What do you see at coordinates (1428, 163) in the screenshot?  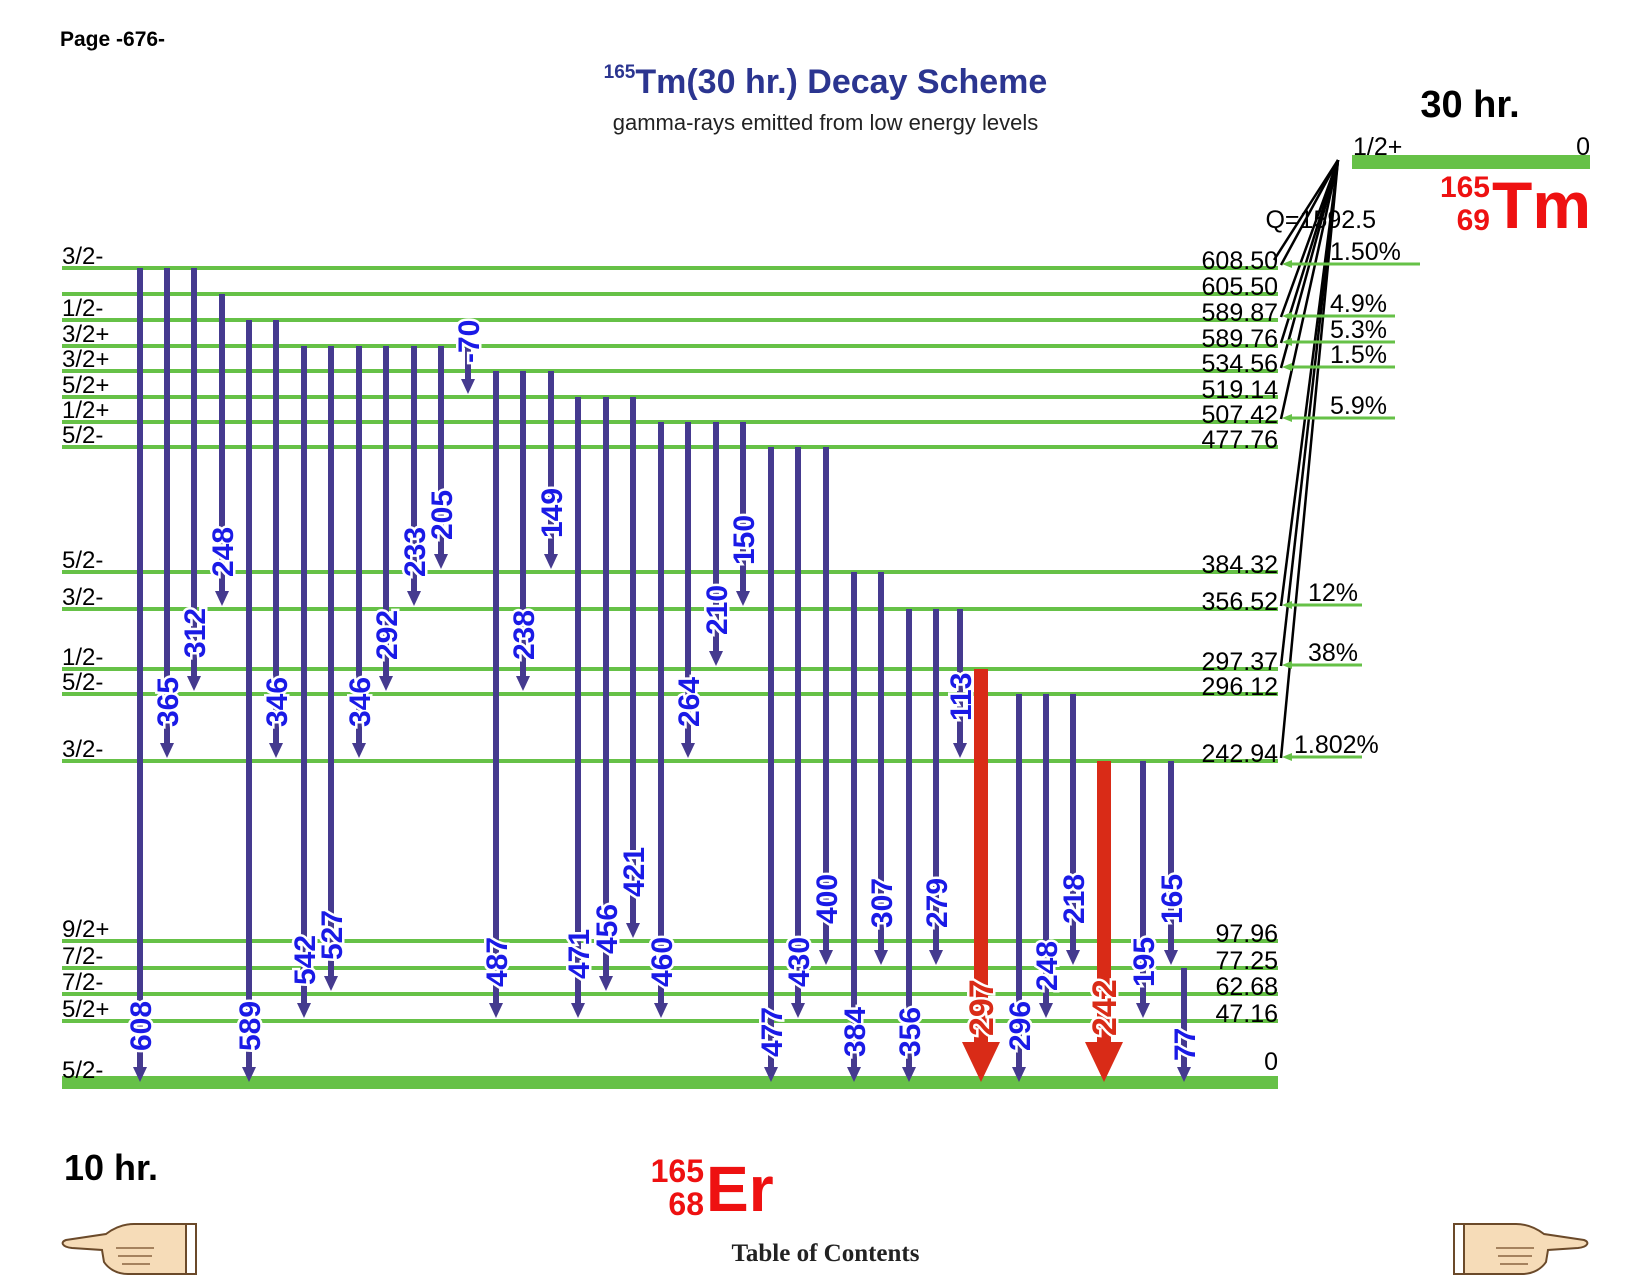 I see `parent-nuclide-block: 30 hr. 1/2+ 0 165 69 Tm Q=1592.5` at bounding box center [1428, 163].